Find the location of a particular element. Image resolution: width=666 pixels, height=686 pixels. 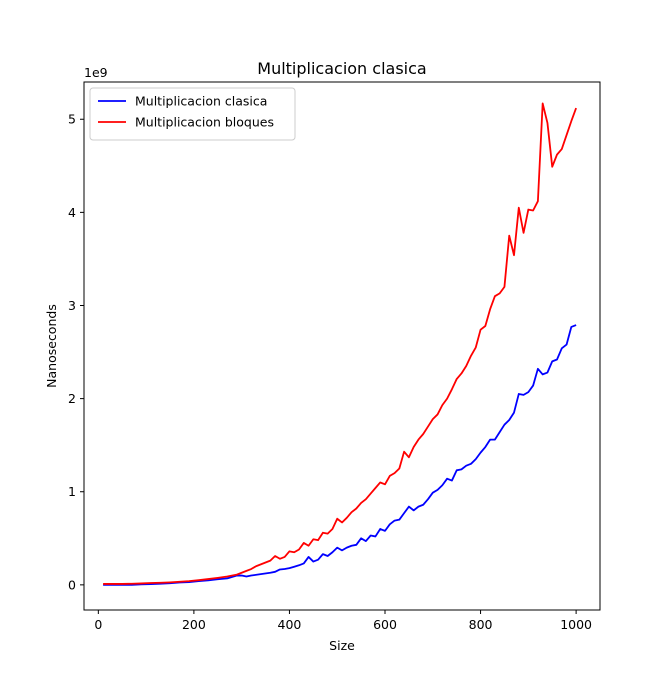

y-axis-offset-label: 1e9 is located at coordinates (96, 72).